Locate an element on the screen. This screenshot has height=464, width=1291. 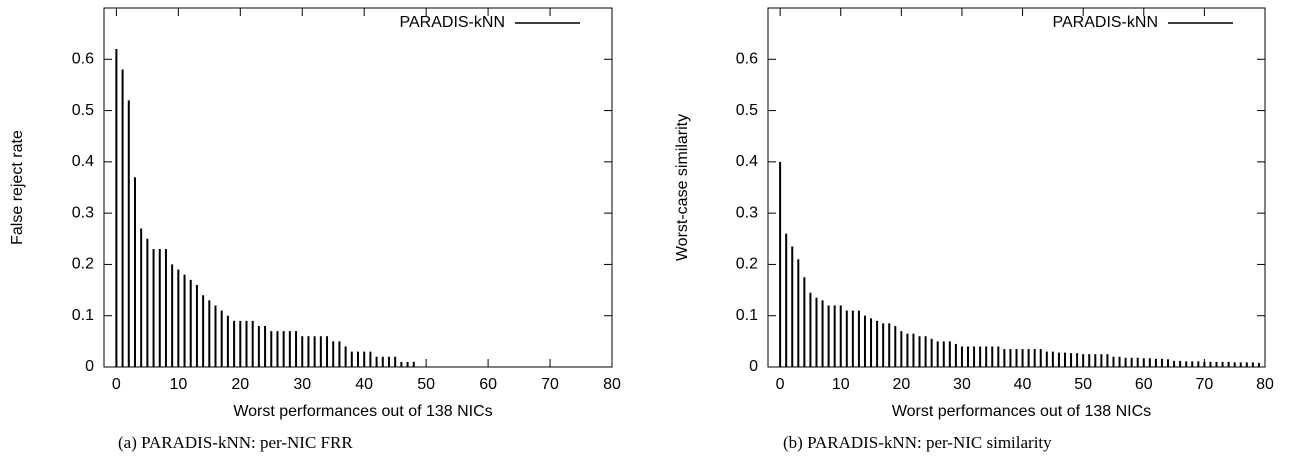
y-axis-label: Worst-case similarity is located at coordinates (682, 187).